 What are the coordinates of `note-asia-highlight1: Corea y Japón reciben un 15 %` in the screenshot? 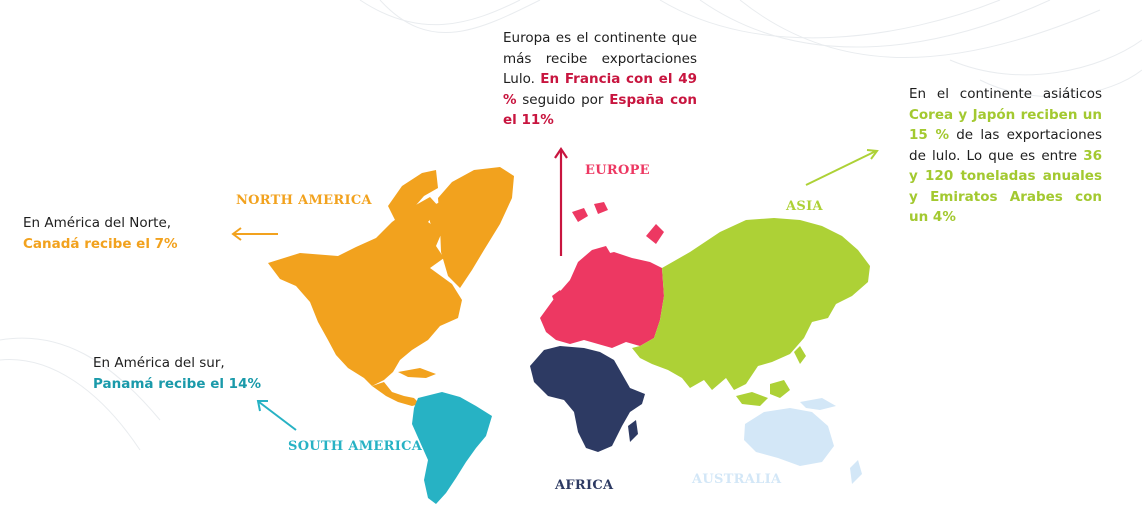 It's located at (1005, 125).